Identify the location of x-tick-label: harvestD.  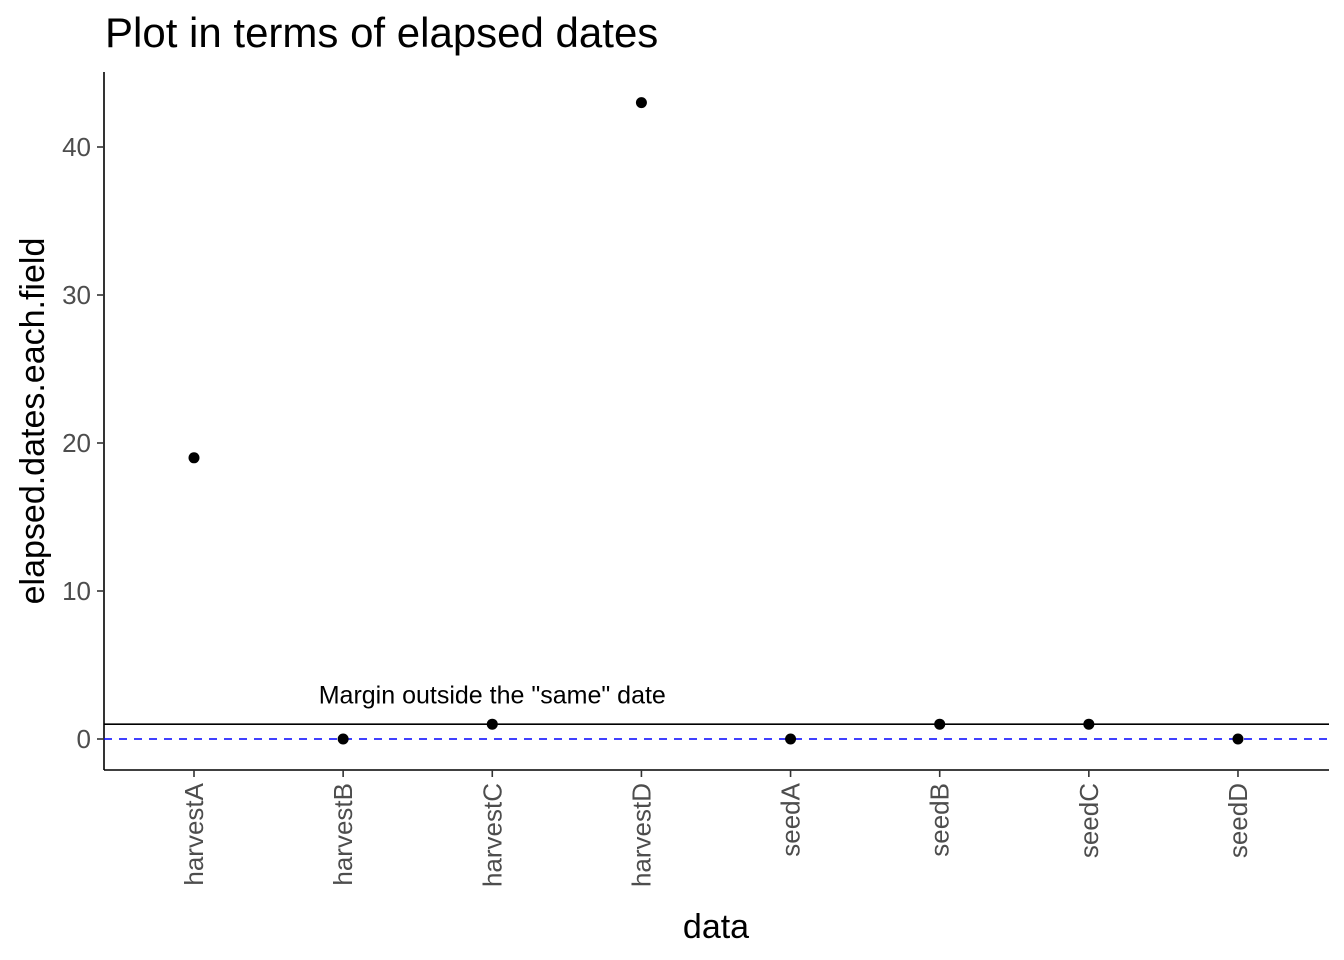
(641, 835).